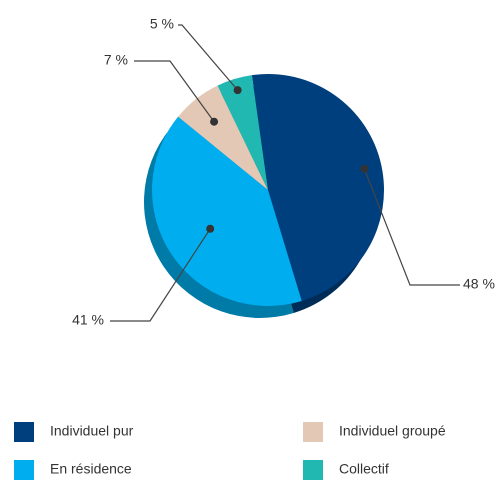 This screenshot has height=488, width=501. I want to click on value-label: 41 %, so click(88, 320).